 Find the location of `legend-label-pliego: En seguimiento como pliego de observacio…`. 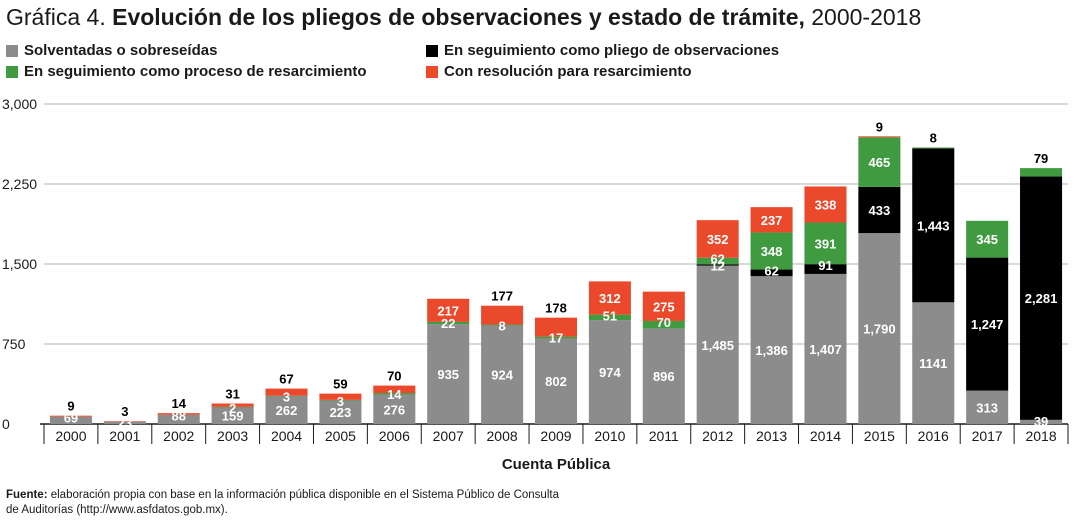

legend-label-pliego: En seguimiento como pliego de observacio… is located at coordinates (612, 50).